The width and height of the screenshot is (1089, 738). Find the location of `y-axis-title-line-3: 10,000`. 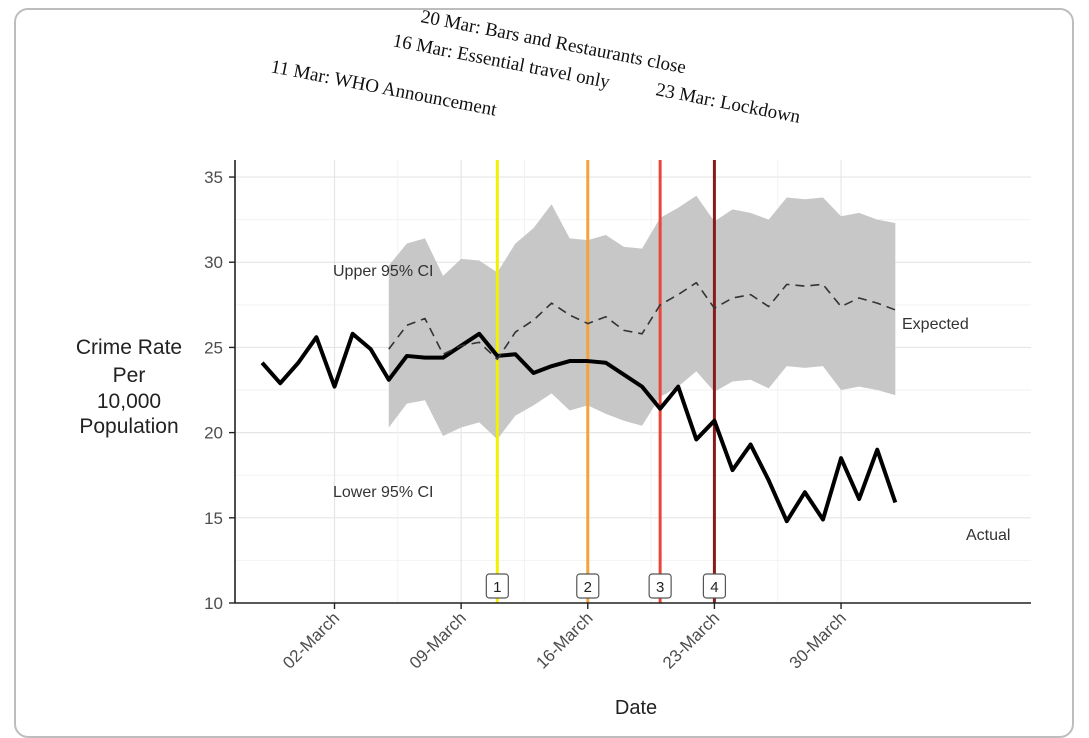

y-axis-title-line-3: 10,000 is located at coordinates (129, 401).